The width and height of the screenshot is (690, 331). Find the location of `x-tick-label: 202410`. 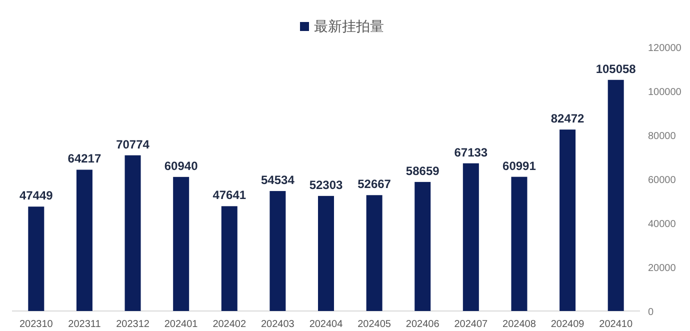

x-tick-label: 202410 is located at coordinates (616, 324).